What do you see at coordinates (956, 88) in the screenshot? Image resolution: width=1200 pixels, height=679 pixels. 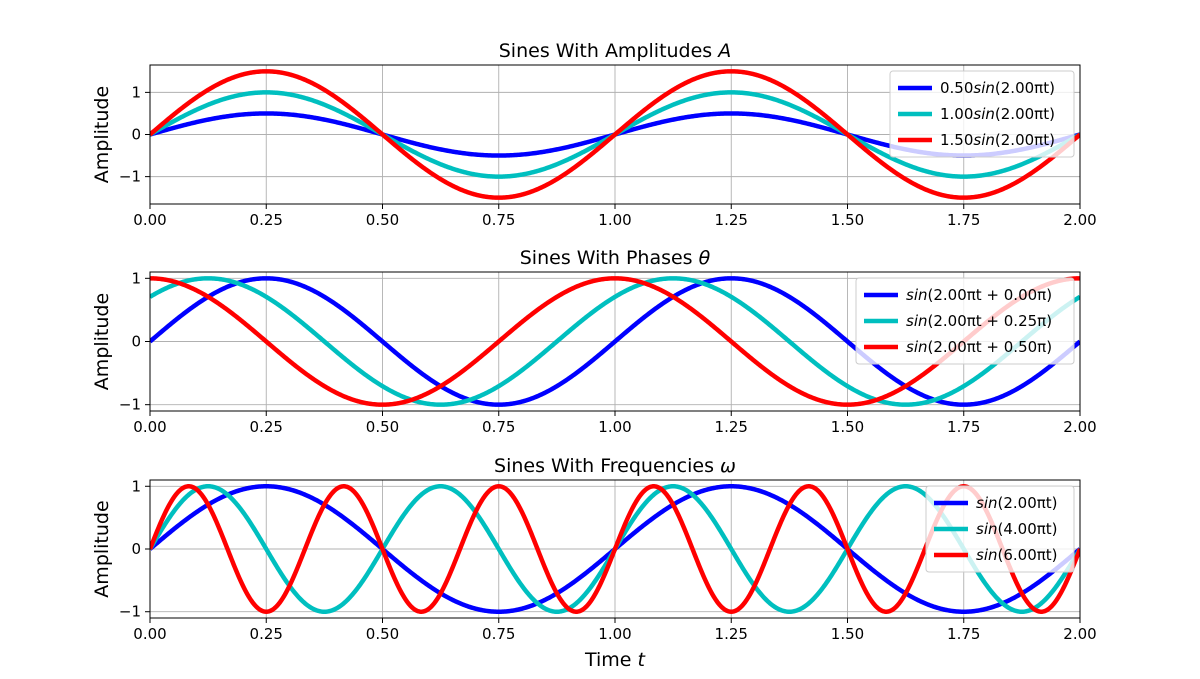 I see `legend-entry-prefix: 0.50` at bounding box center [956, 88].